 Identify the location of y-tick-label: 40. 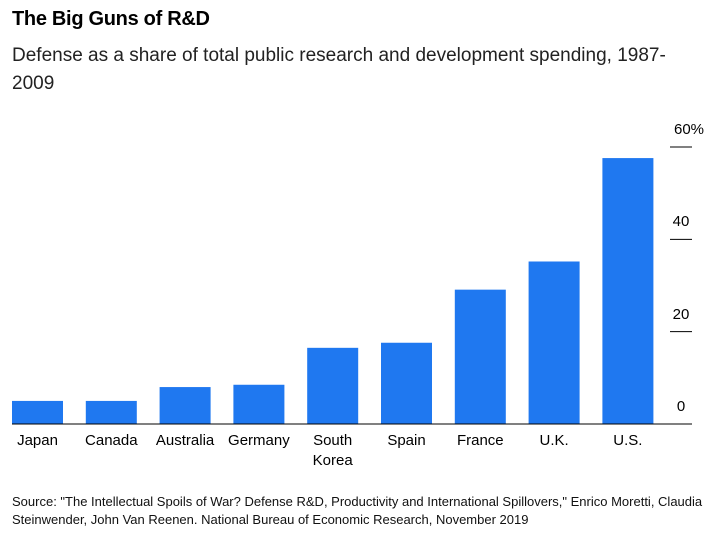
(681, 222).